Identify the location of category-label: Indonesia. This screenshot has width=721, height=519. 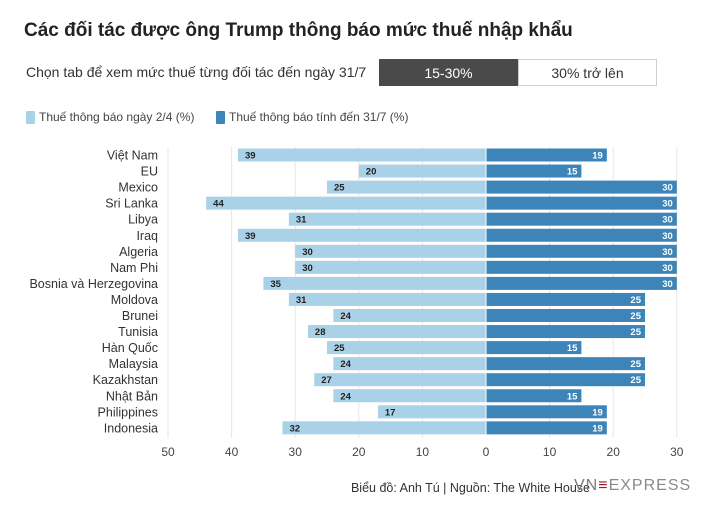
(131, 428).